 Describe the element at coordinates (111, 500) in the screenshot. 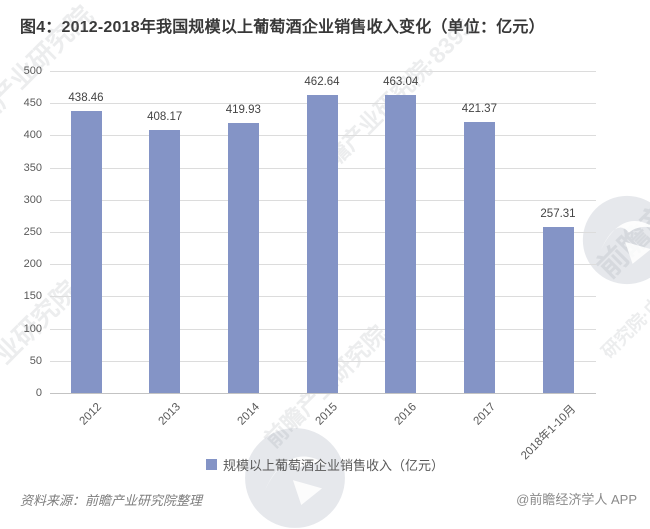

I see `source-note: 资料来源：前瞻产业研究院整理` at that location.